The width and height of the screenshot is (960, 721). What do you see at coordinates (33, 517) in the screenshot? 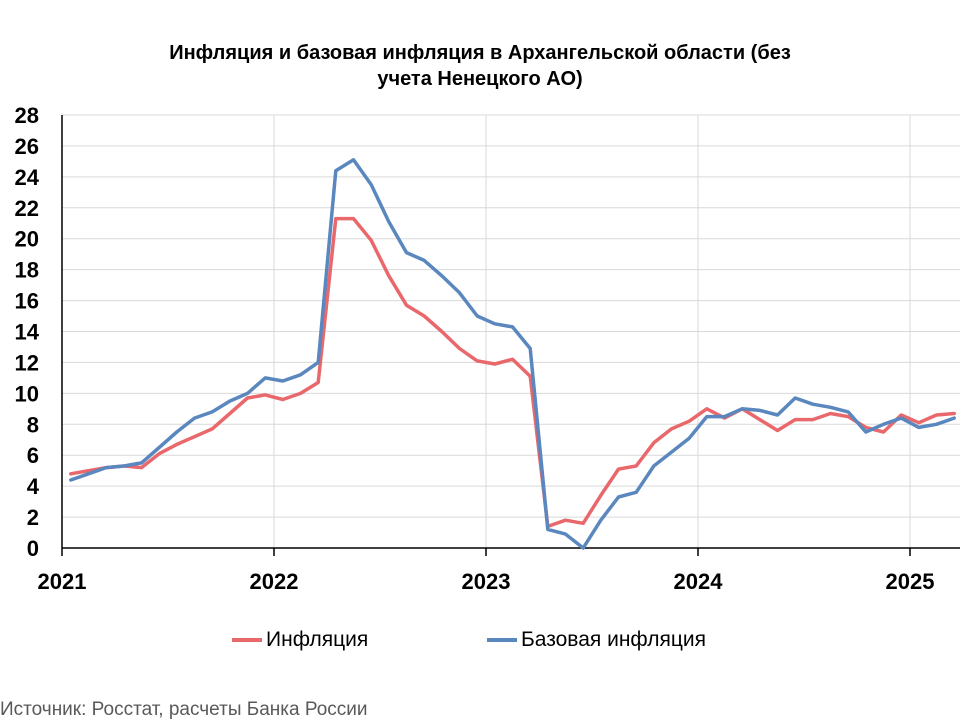
I see `y-tick-label: 2` at bounding box center [33, 517].